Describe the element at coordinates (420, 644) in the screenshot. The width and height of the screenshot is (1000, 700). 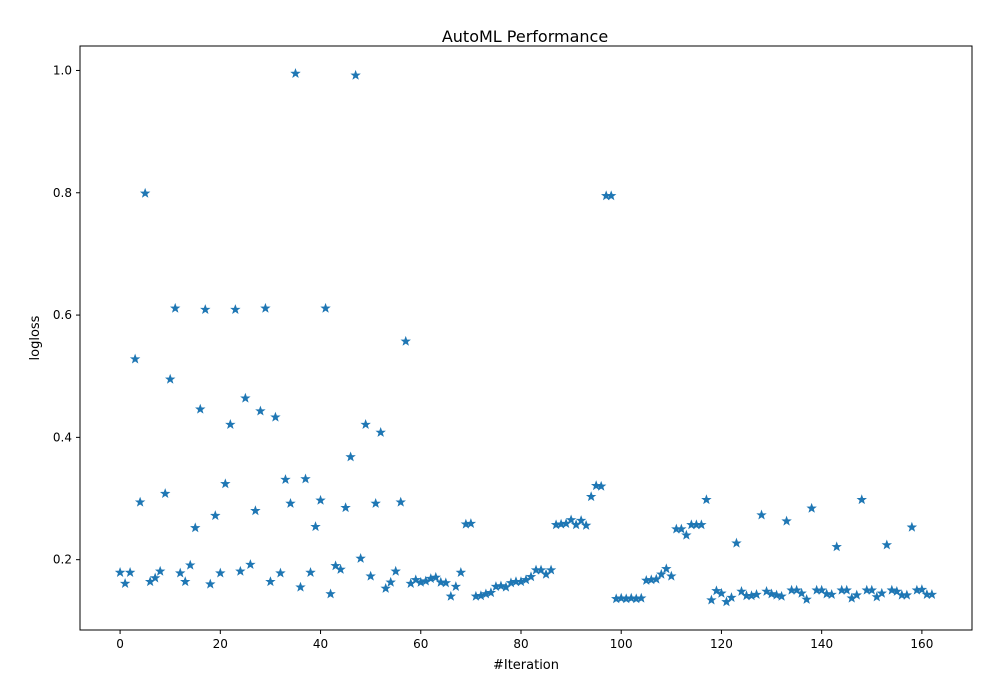
I see `x-tick-label: 60` at that location.